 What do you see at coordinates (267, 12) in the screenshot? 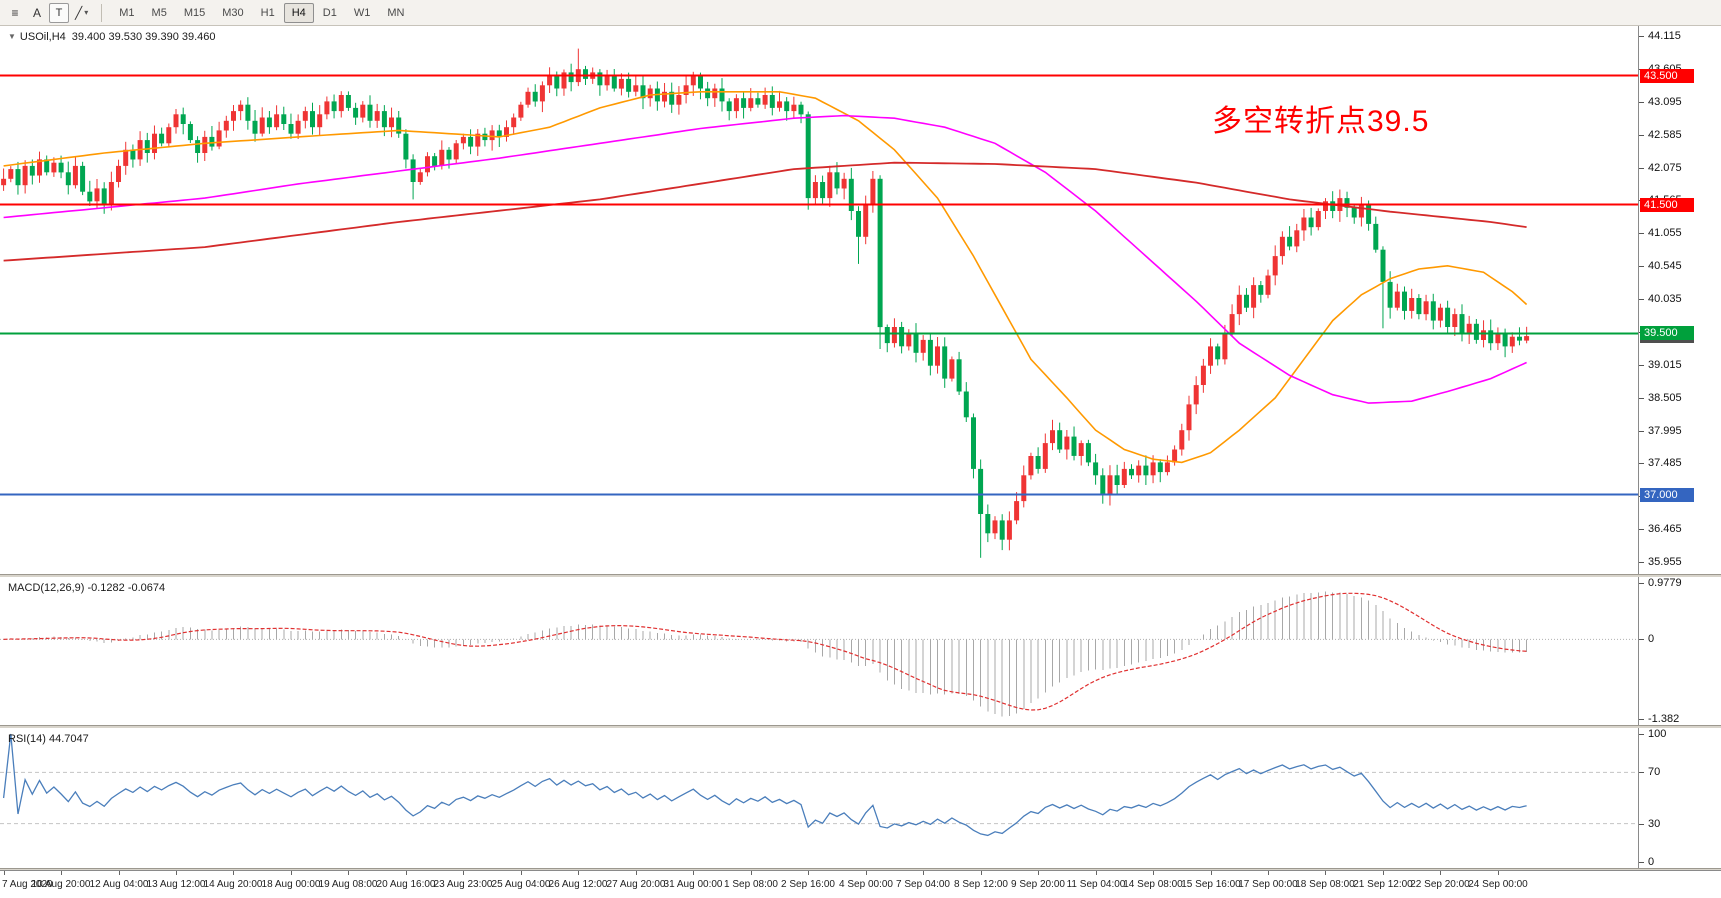
I see `timeframe-button-H1: H1` at bounding box center [267, 12].